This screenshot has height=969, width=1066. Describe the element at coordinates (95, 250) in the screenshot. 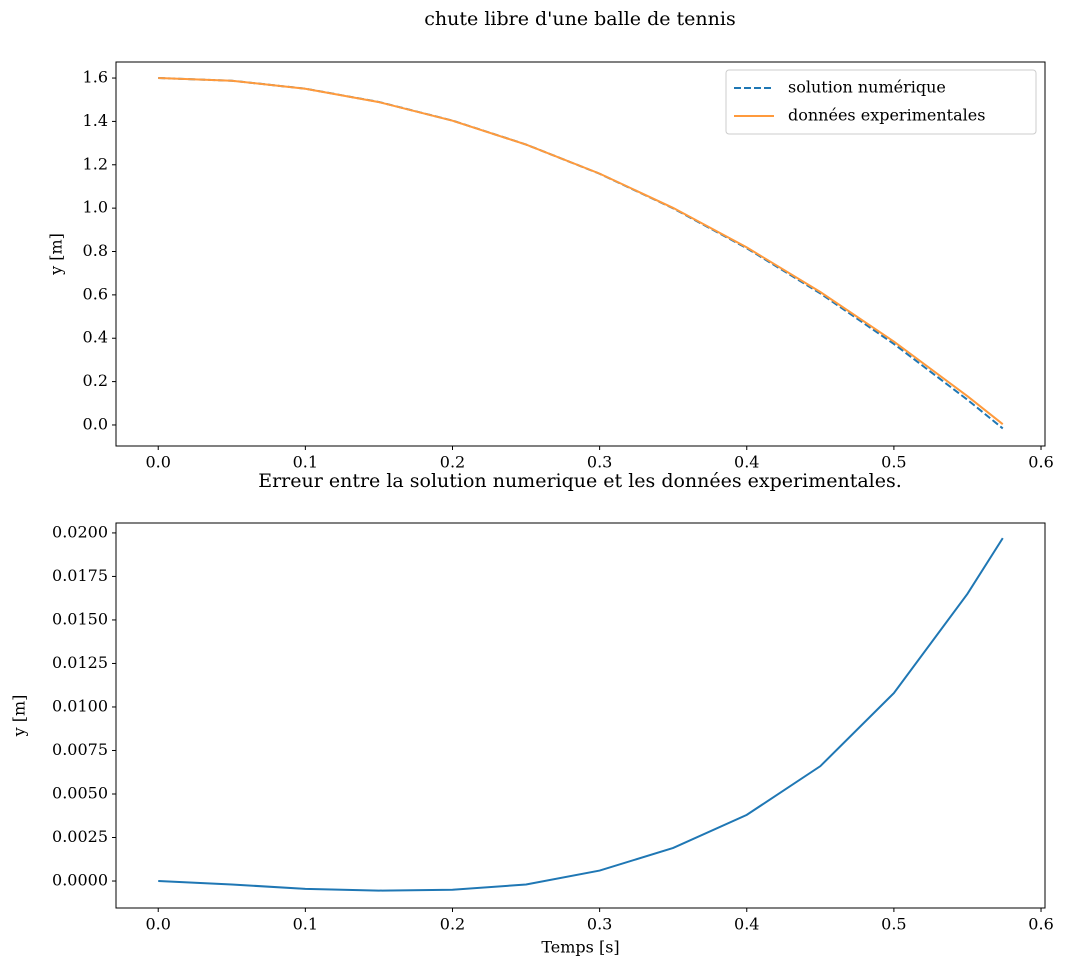

I see `y-tick-label: 0.8` at that location.